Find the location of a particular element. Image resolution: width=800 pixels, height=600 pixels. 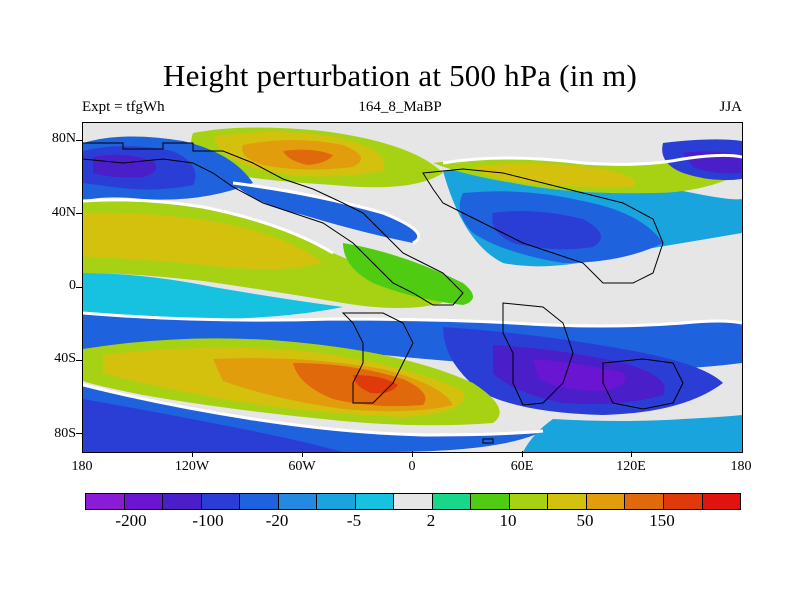

contour-tropical-yellow is located at coordinates (203, 241).